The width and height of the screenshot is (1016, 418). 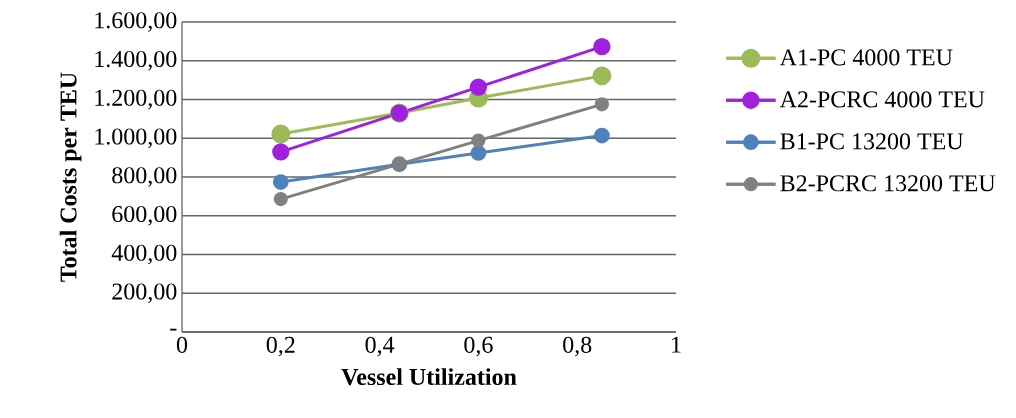 I want to click on x-tick-label: 0,6, so click(x=478, y=346).